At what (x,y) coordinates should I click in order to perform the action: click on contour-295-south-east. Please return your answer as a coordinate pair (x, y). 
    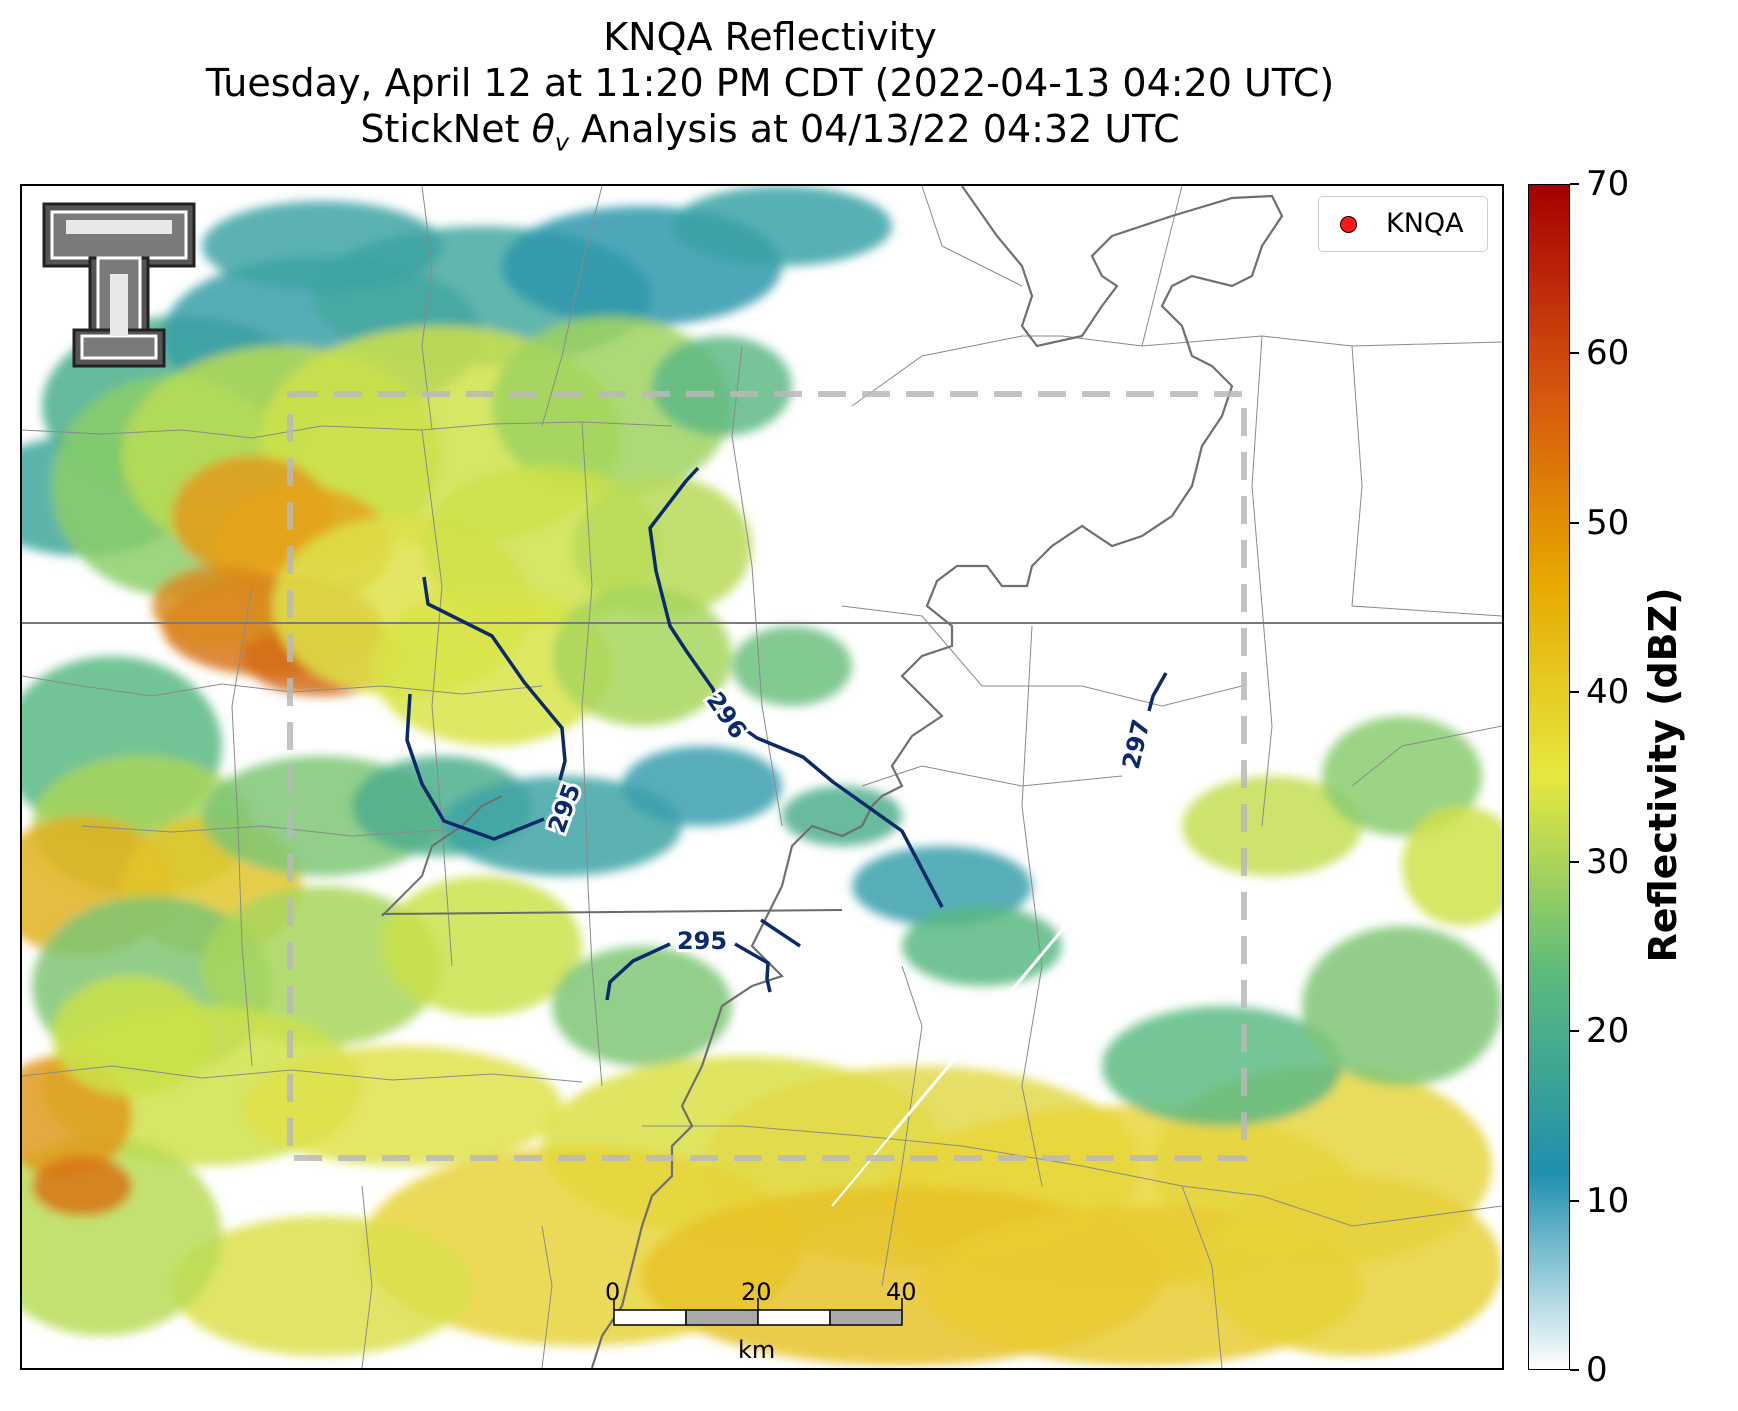
    Looking at the image, I should click on (753, 967).